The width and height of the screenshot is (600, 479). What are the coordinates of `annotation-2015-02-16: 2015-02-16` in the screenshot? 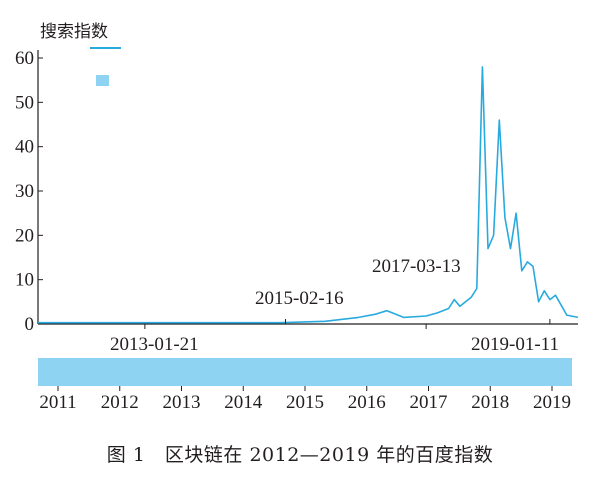 It's located at (299, 298).